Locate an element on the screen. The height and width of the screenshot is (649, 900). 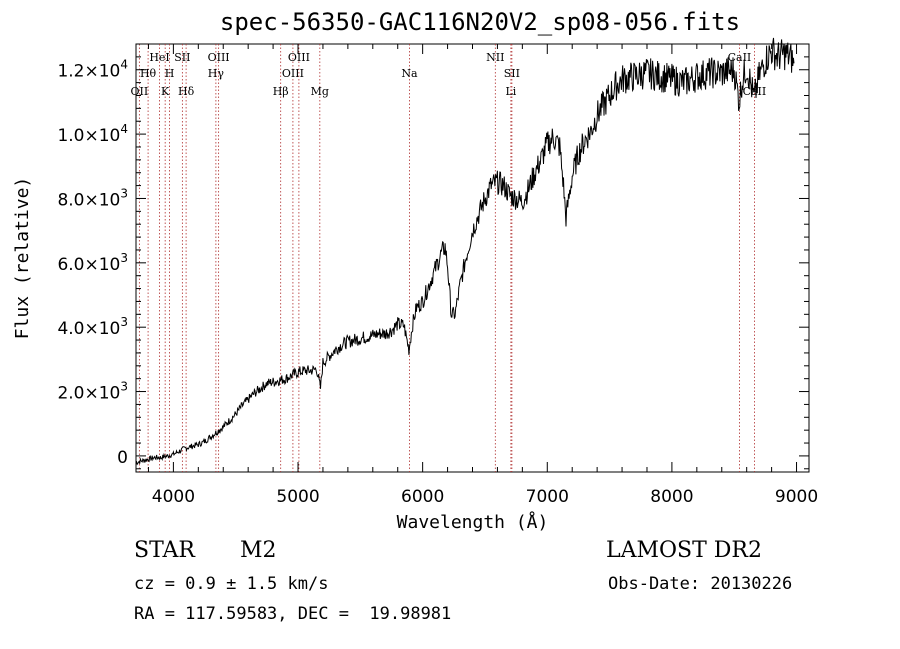
line-label: Na is located at coordinates (409, 73).